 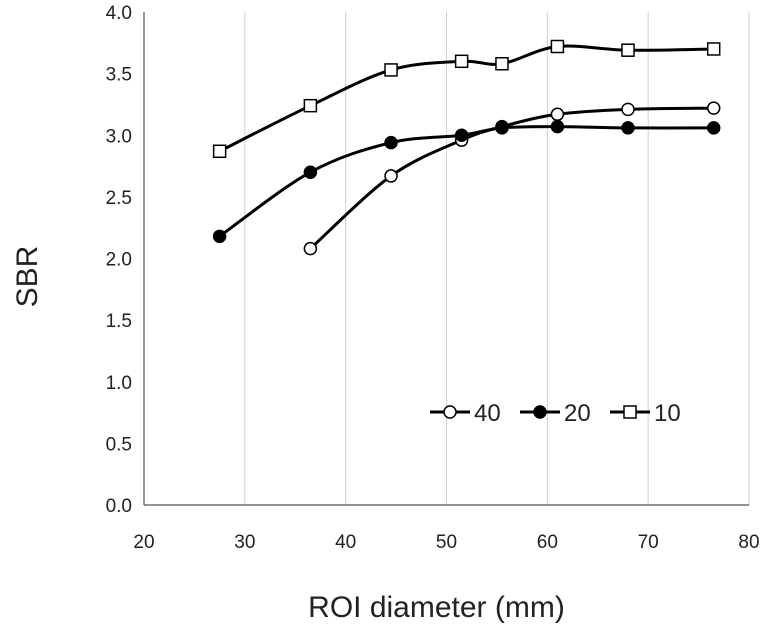 I want to click on y-tick-label: 1.5, so click(x=119, y=321).